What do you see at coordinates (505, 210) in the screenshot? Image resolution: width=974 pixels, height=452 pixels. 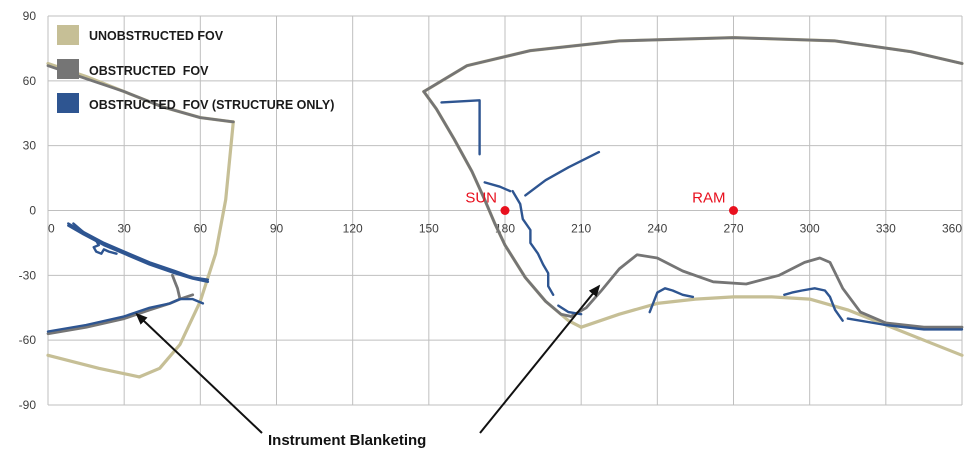 I see `marker-point-sun` at bounding box center [505, 210].